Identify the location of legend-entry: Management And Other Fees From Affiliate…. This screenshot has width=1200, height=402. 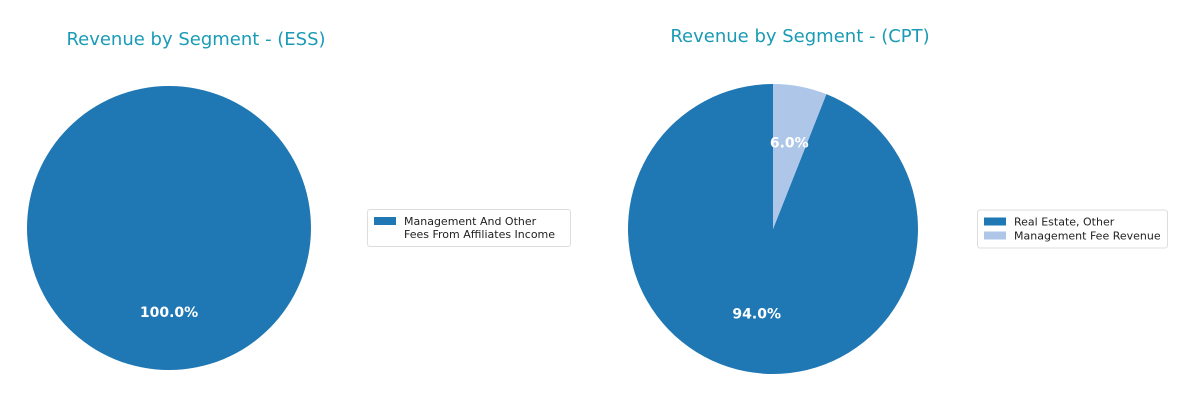
(469, 228).